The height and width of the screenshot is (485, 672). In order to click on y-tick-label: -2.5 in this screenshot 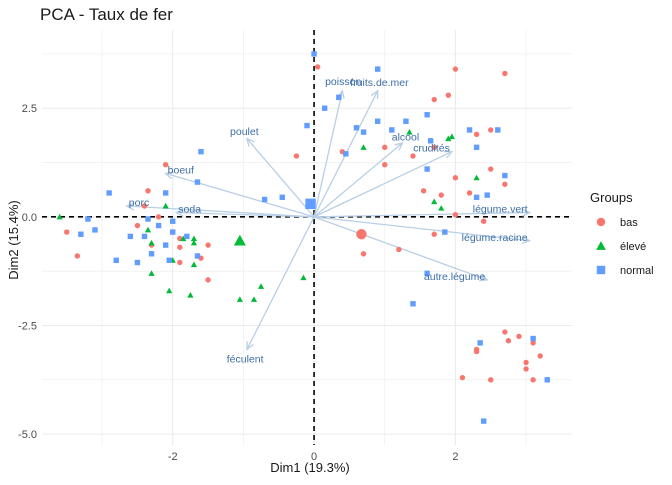, I will do `click(27, 326)`.